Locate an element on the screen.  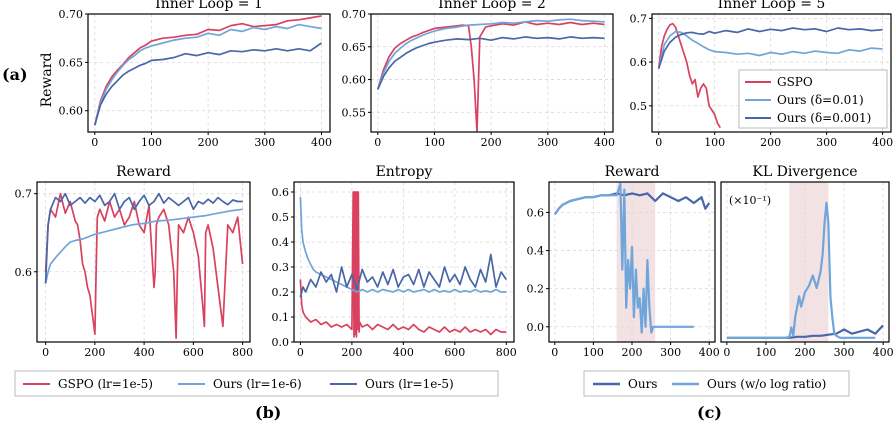
chart-c2: 0 100 200 300 400 KL Divergence (×10⁻¹) is located at coordinates (807, 261).